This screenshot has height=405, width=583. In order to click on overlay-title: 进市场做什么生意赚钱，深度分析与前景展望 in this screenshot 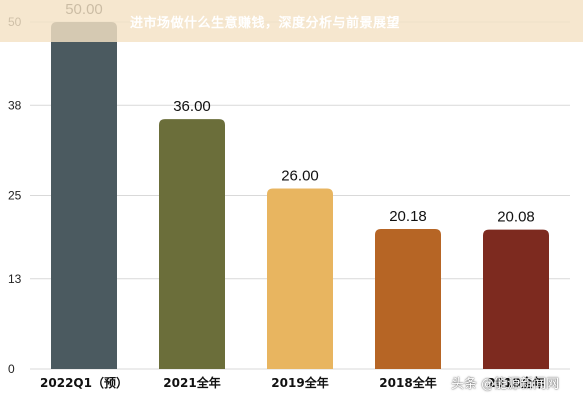, I will do `click(265, 23)`.